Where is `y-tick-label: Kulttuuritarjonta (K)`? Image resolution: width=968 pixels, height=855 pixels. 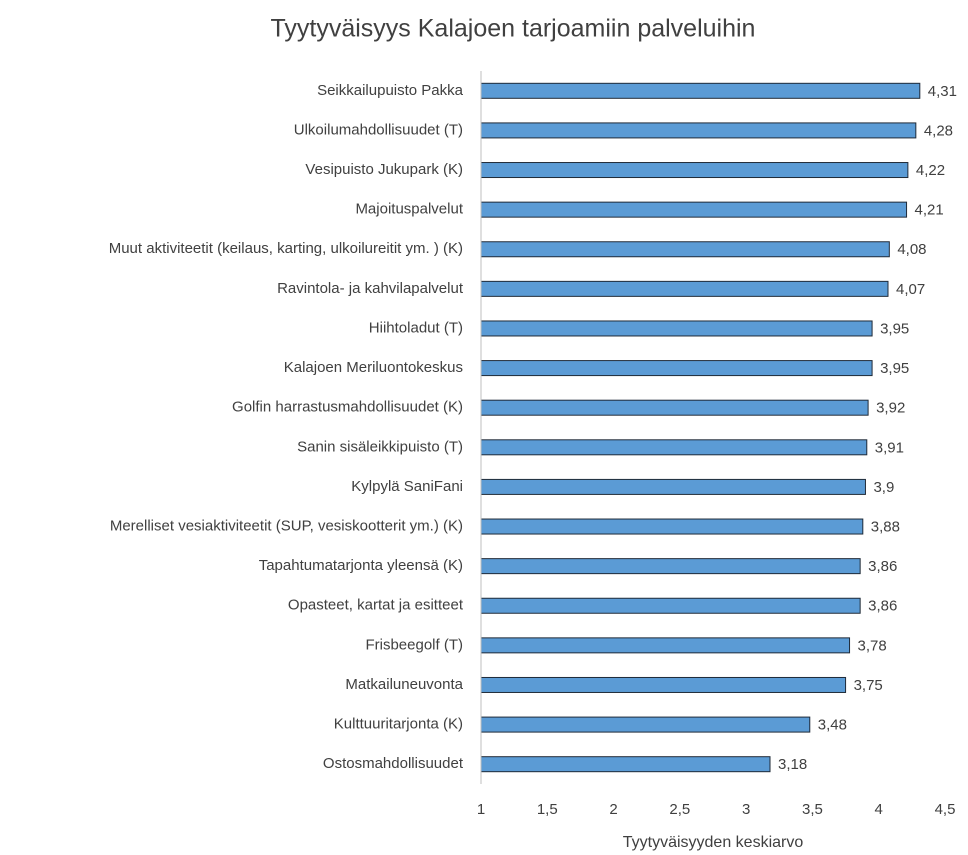
y-tick-label: Kulttuuritarjonta (K) is located at coordinates (398, 724).